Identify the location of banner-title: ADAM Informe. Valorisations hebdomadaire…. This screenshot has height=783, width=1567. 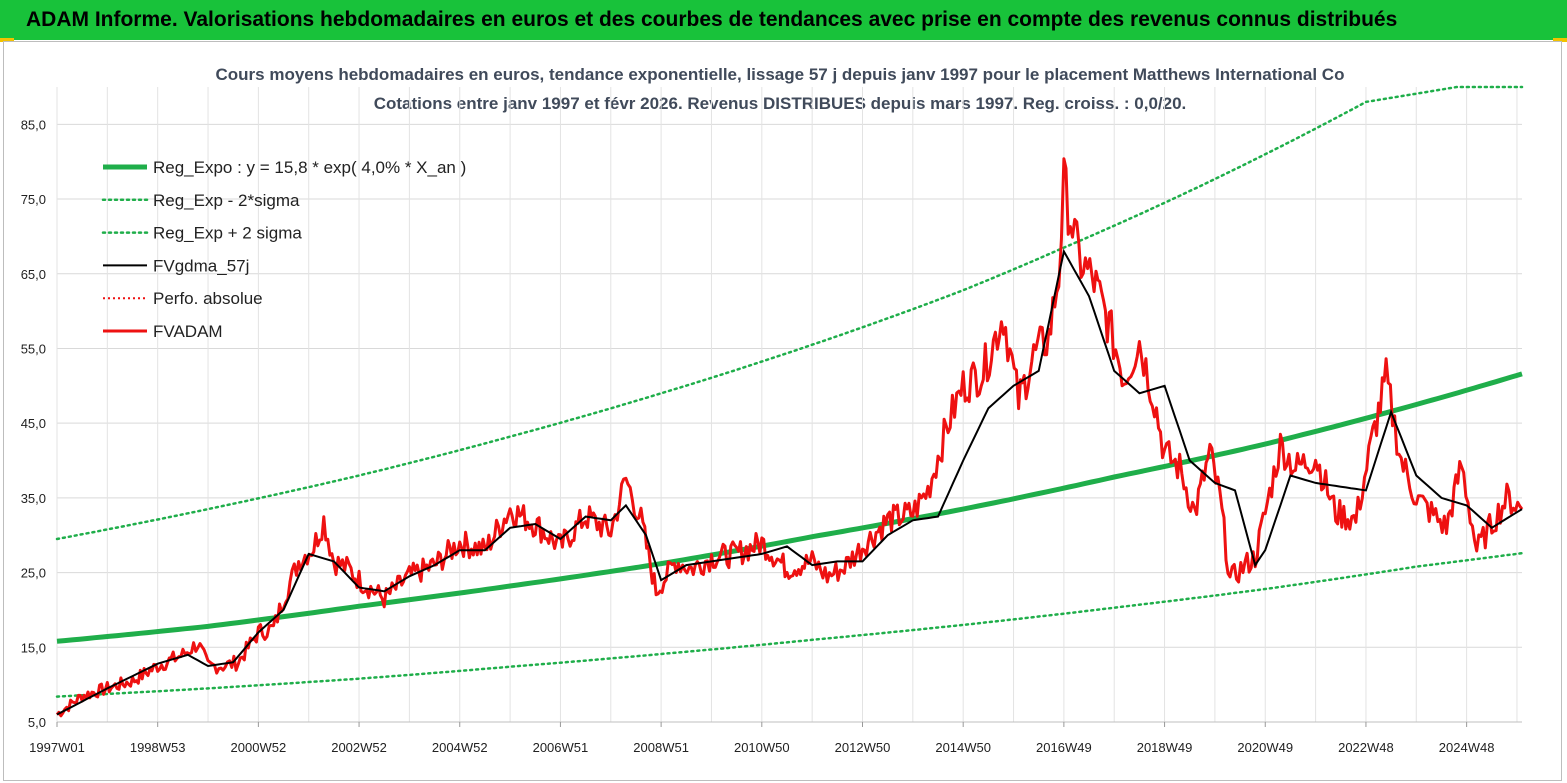
(712, 19).